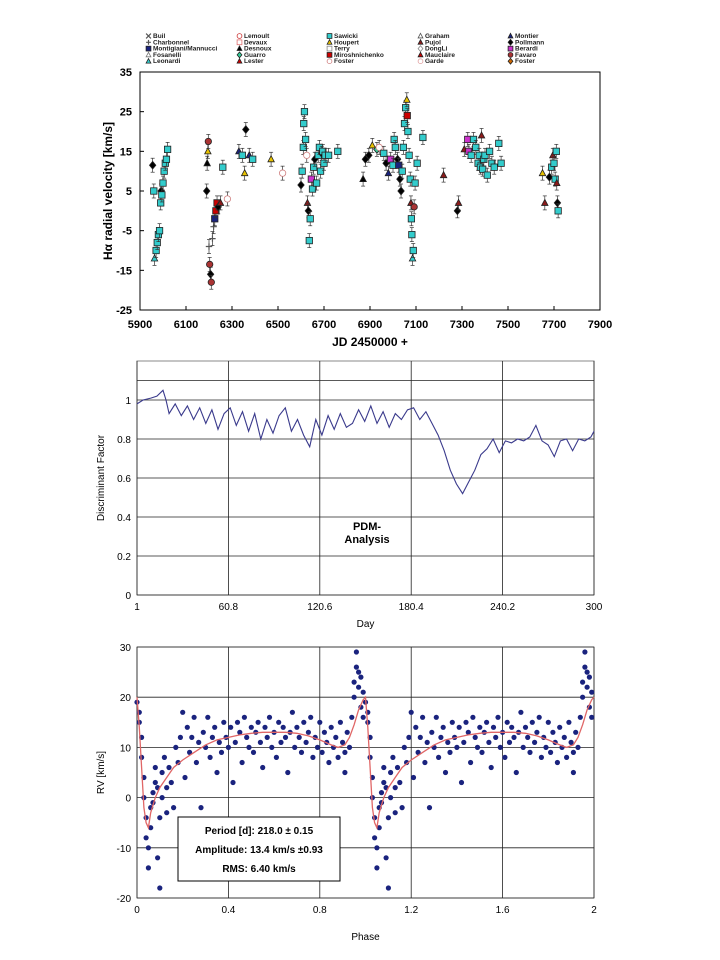 The height and width of the screenshot is (960, 720). I want to click on y-axis-label: RV [km/s], so click(101, 772).